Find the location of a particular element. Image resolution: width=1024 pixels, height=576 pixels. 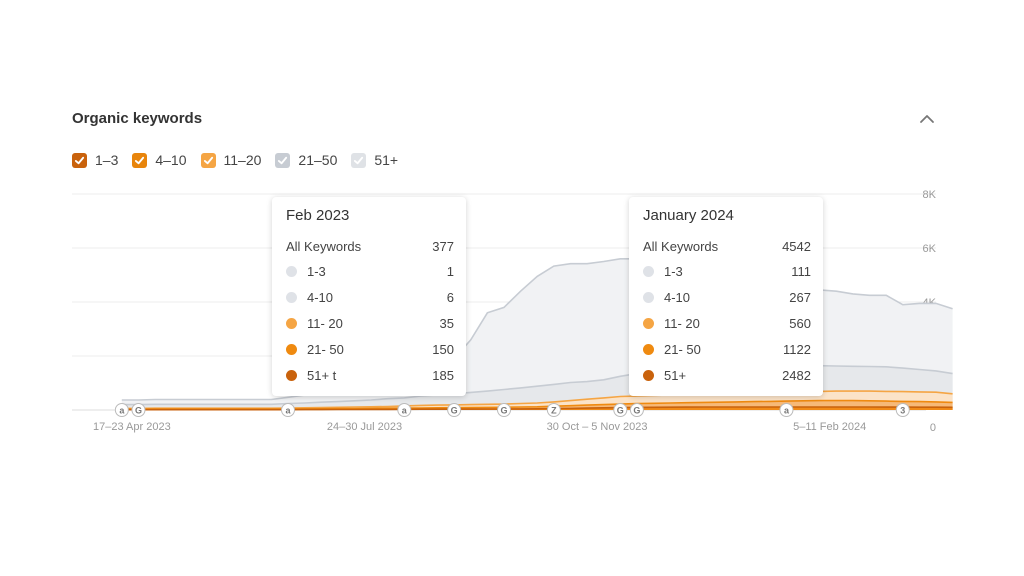

widget-title: Organic keywords is located at coordinates (137, 118).